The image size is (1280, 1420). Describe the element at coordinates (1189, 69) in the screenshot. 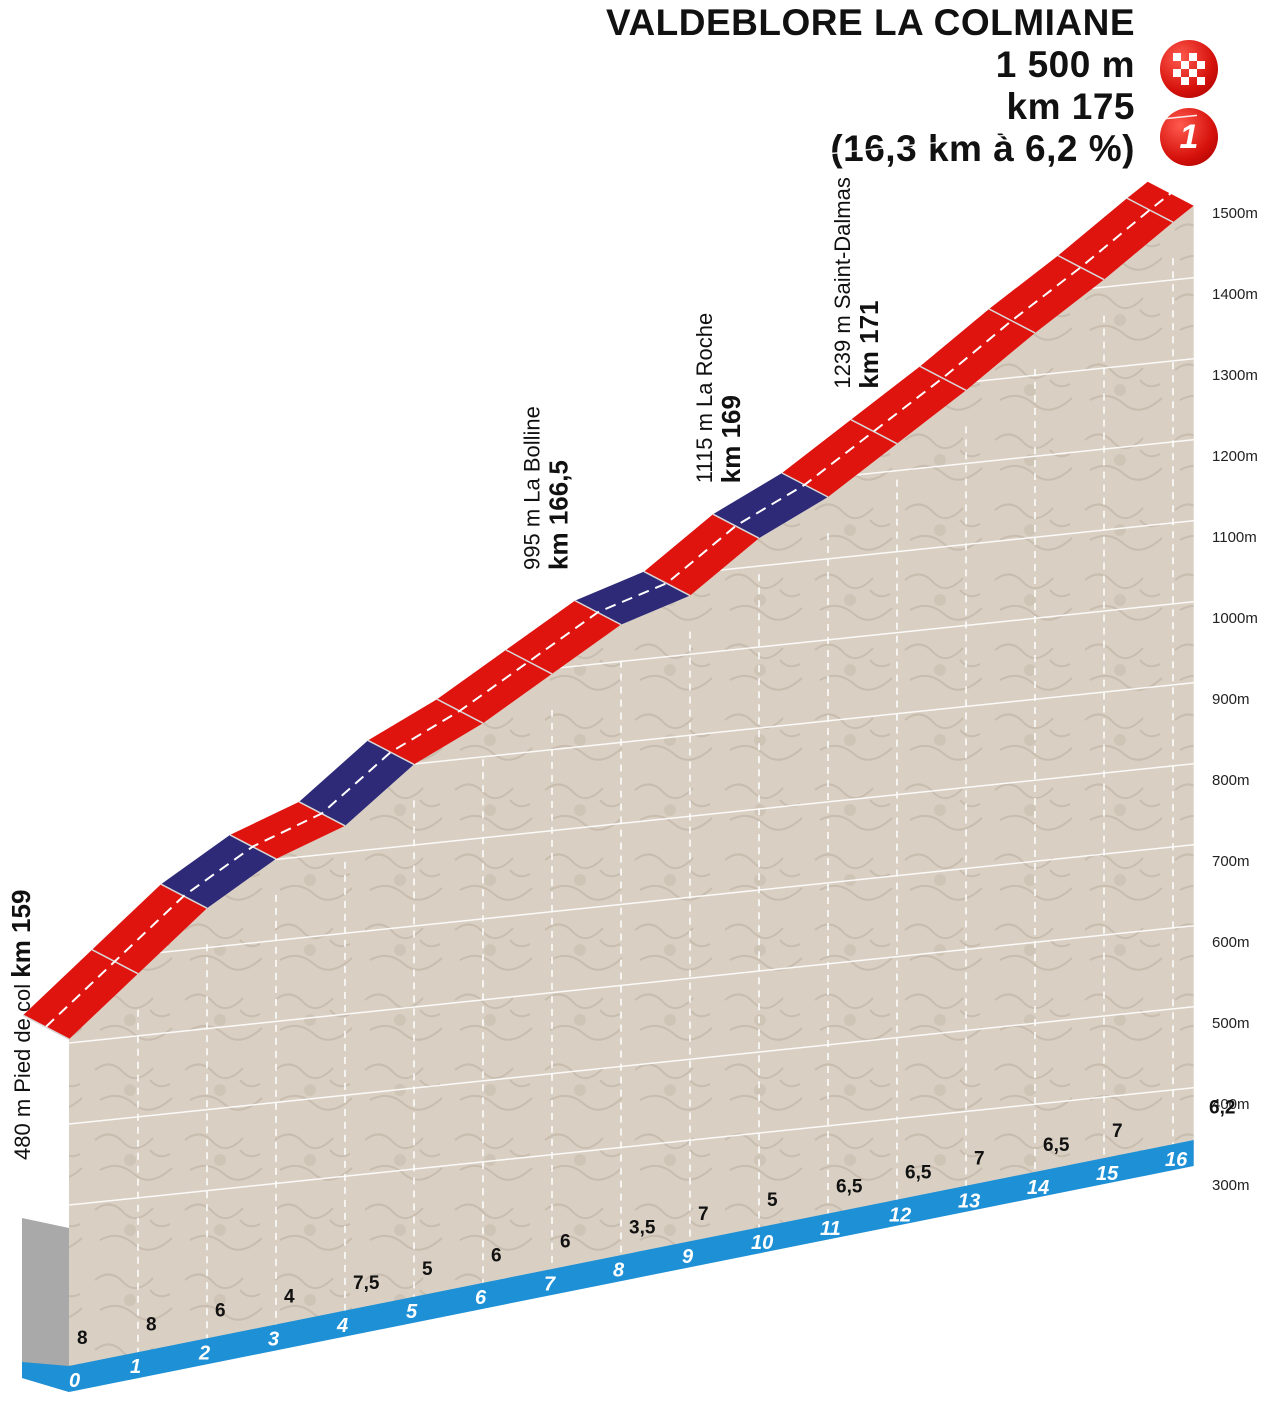

I see `finish-flag-icon` at that location.